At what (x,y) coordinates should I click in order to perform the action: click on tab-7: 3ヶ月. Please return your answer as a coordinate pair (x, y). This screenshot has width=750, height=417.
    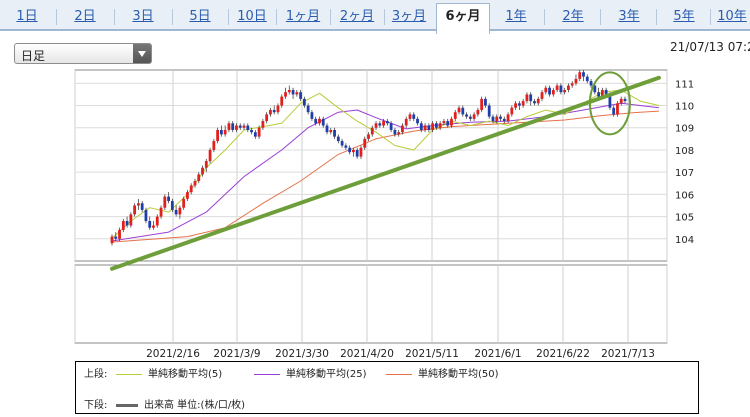
    Looking at the image, I should click on (409, 16).